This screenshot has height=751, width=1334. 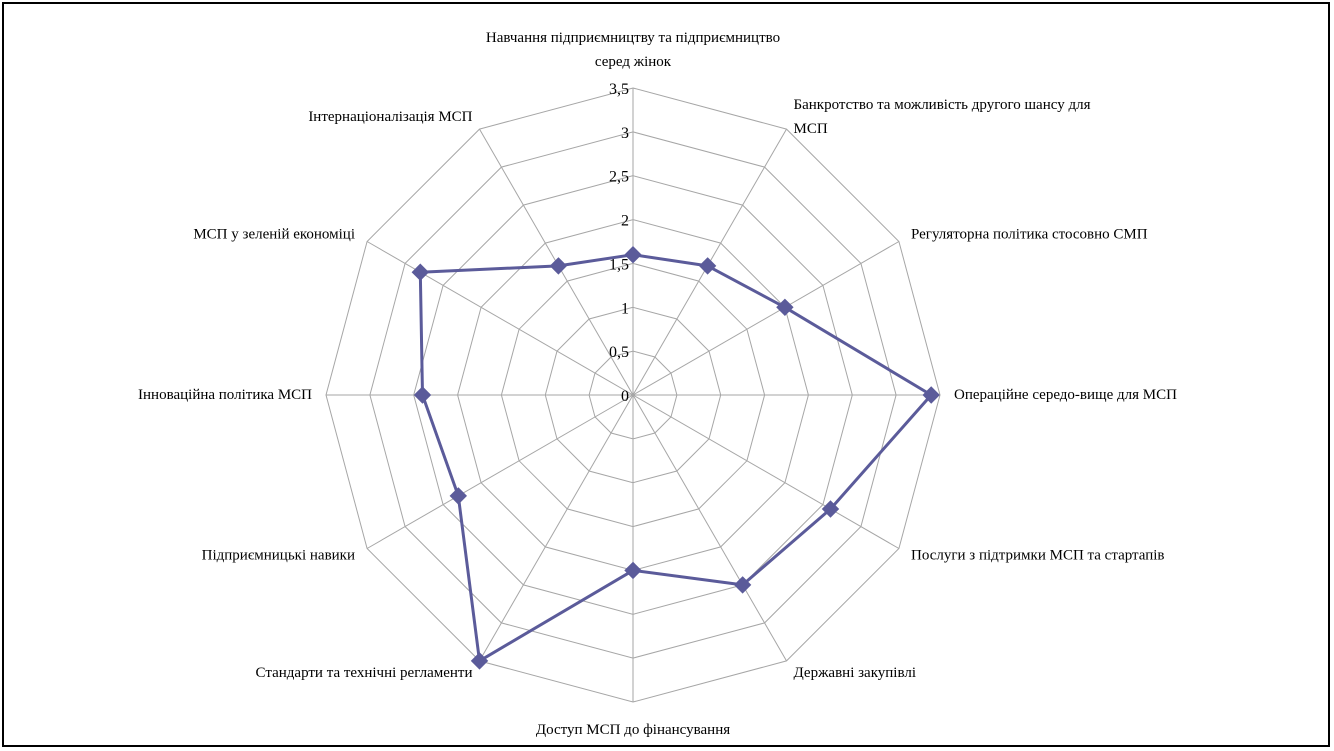 I want to click on tick-label: 0,5, so click(x=619, y=352).